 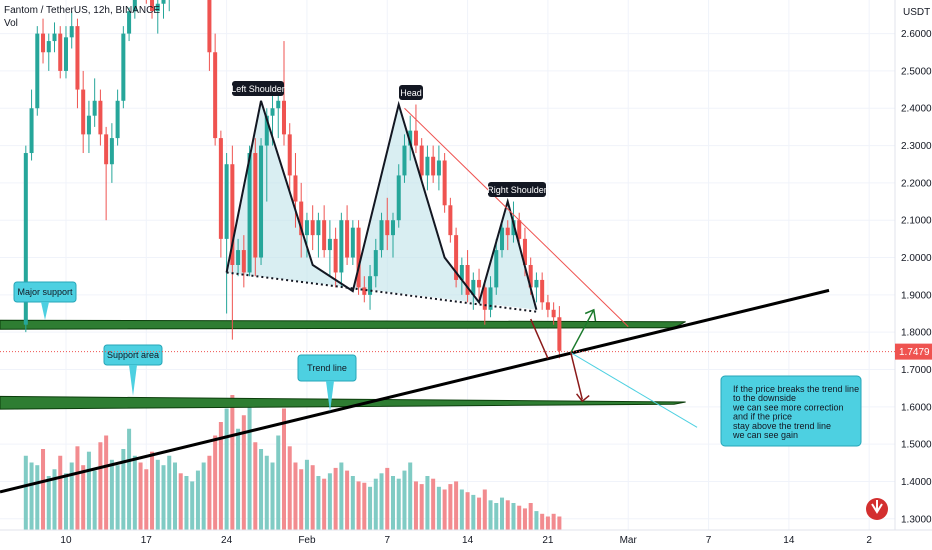 What do you see at coordinates (916, 258) in the screenshot?
I see `price-tick-label: 2.0000` at bounding box center [916, 258].